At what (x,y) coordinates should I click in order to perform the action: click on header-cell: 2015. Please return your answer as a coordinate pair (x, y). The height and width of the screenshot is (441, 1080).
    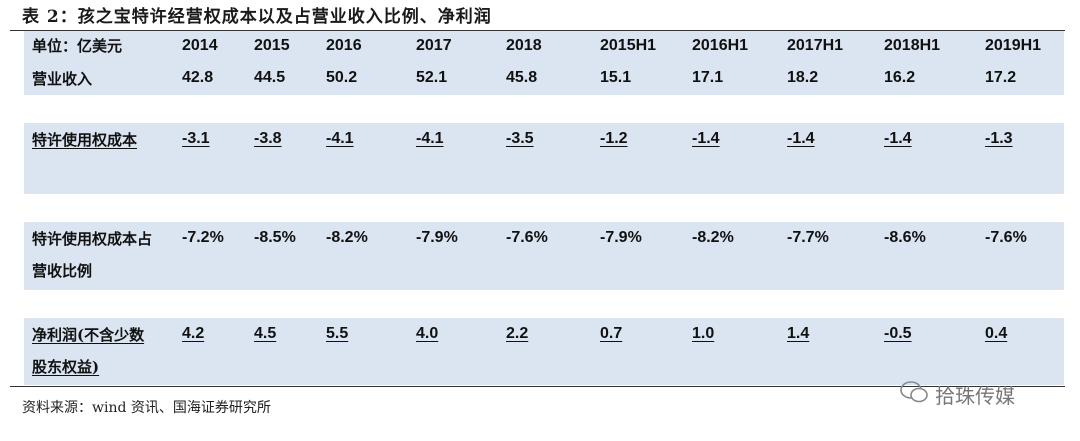
    Looking at the image, I should click on (272, 45).